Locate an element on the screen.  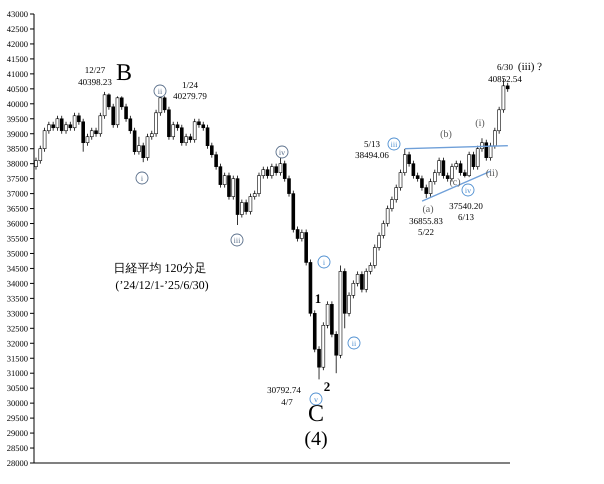
annotation: 5/22 is located at coordinates (426, 232).